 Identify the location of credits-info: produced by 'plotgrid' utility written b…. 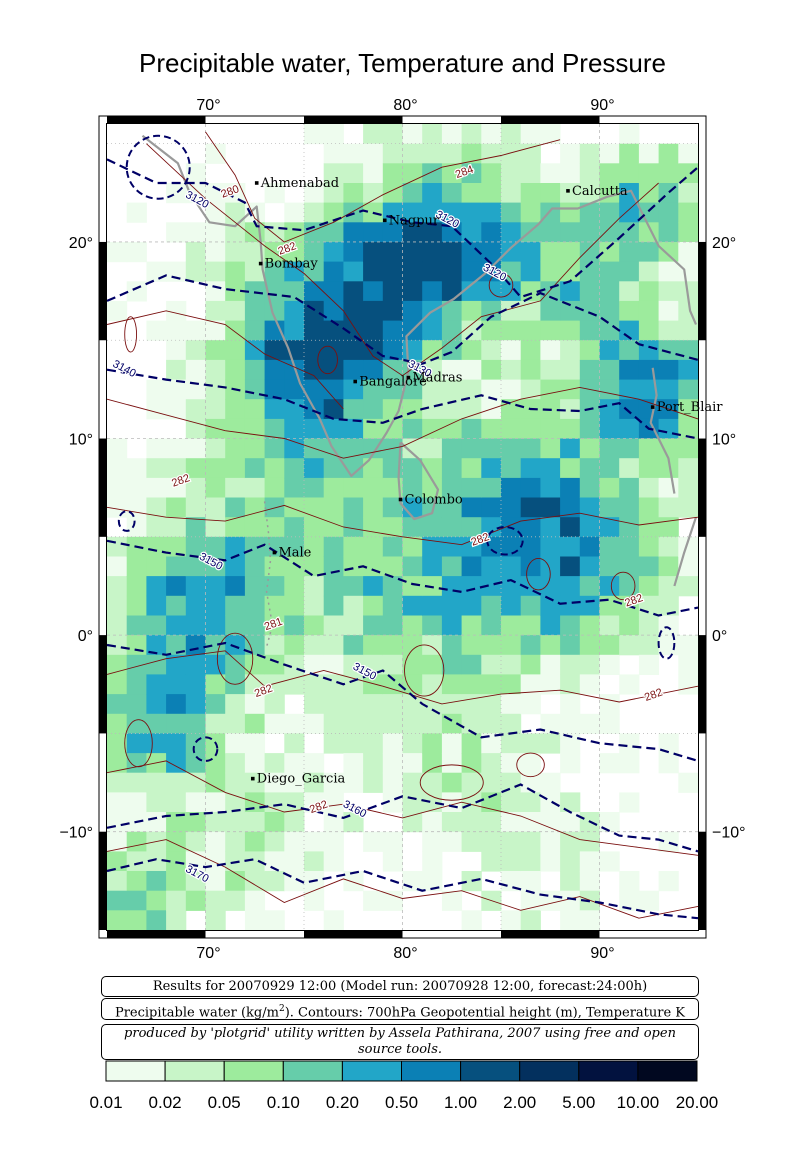
(400, 1042).